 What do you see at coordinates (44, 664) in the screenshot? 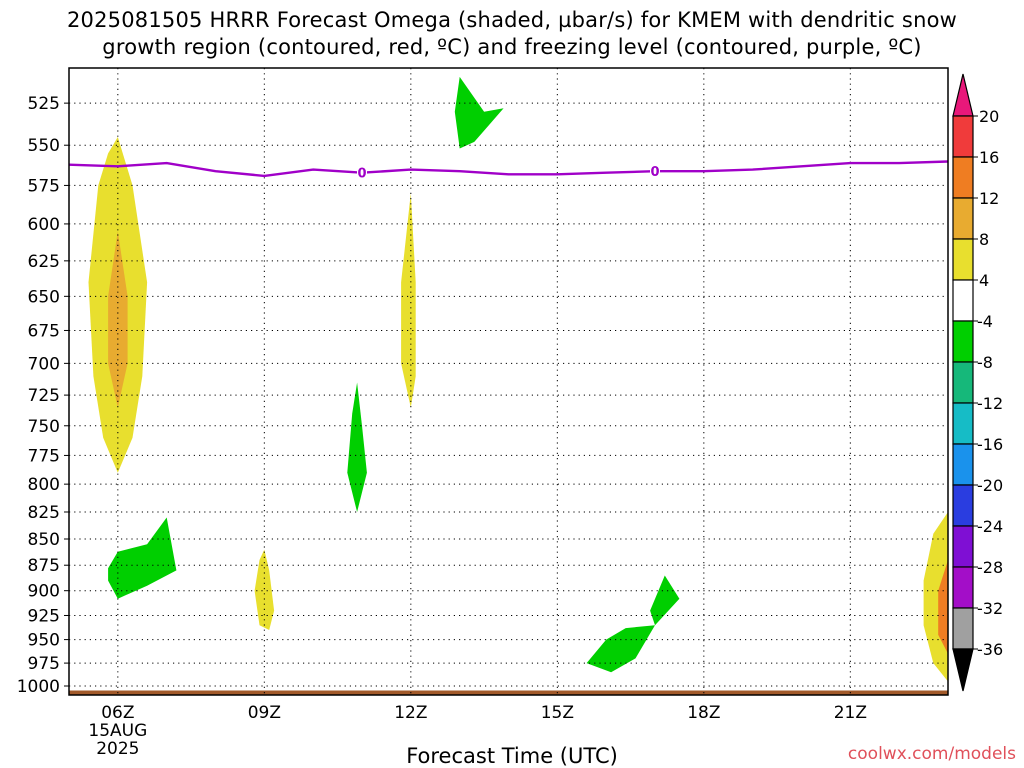
I see `y-tick-label-975: 975` at bounding box center [44, 664].